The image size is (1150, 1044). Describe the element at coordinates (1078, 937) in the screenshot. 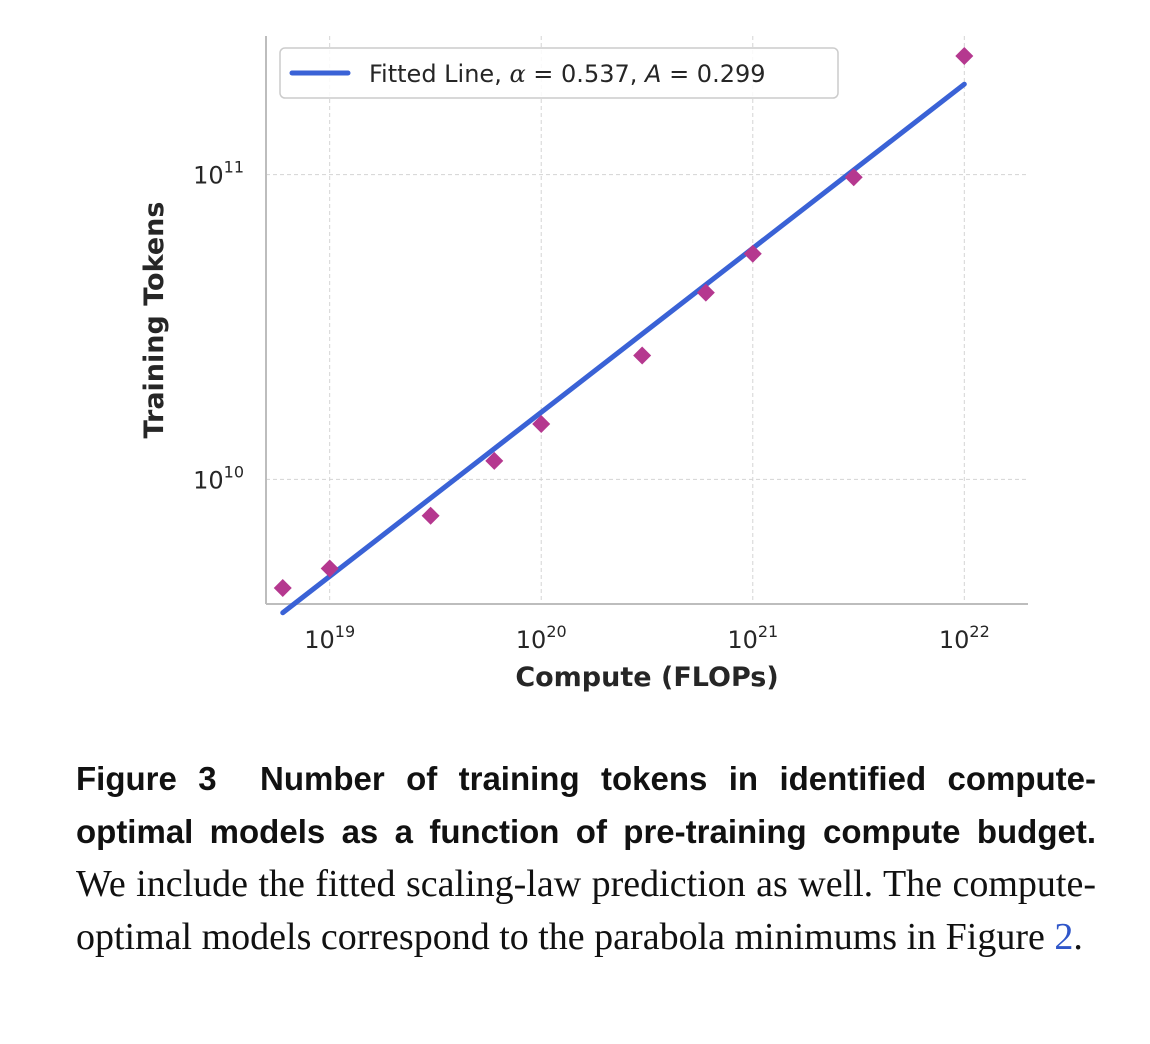

I see `caption-end: .` at that location.